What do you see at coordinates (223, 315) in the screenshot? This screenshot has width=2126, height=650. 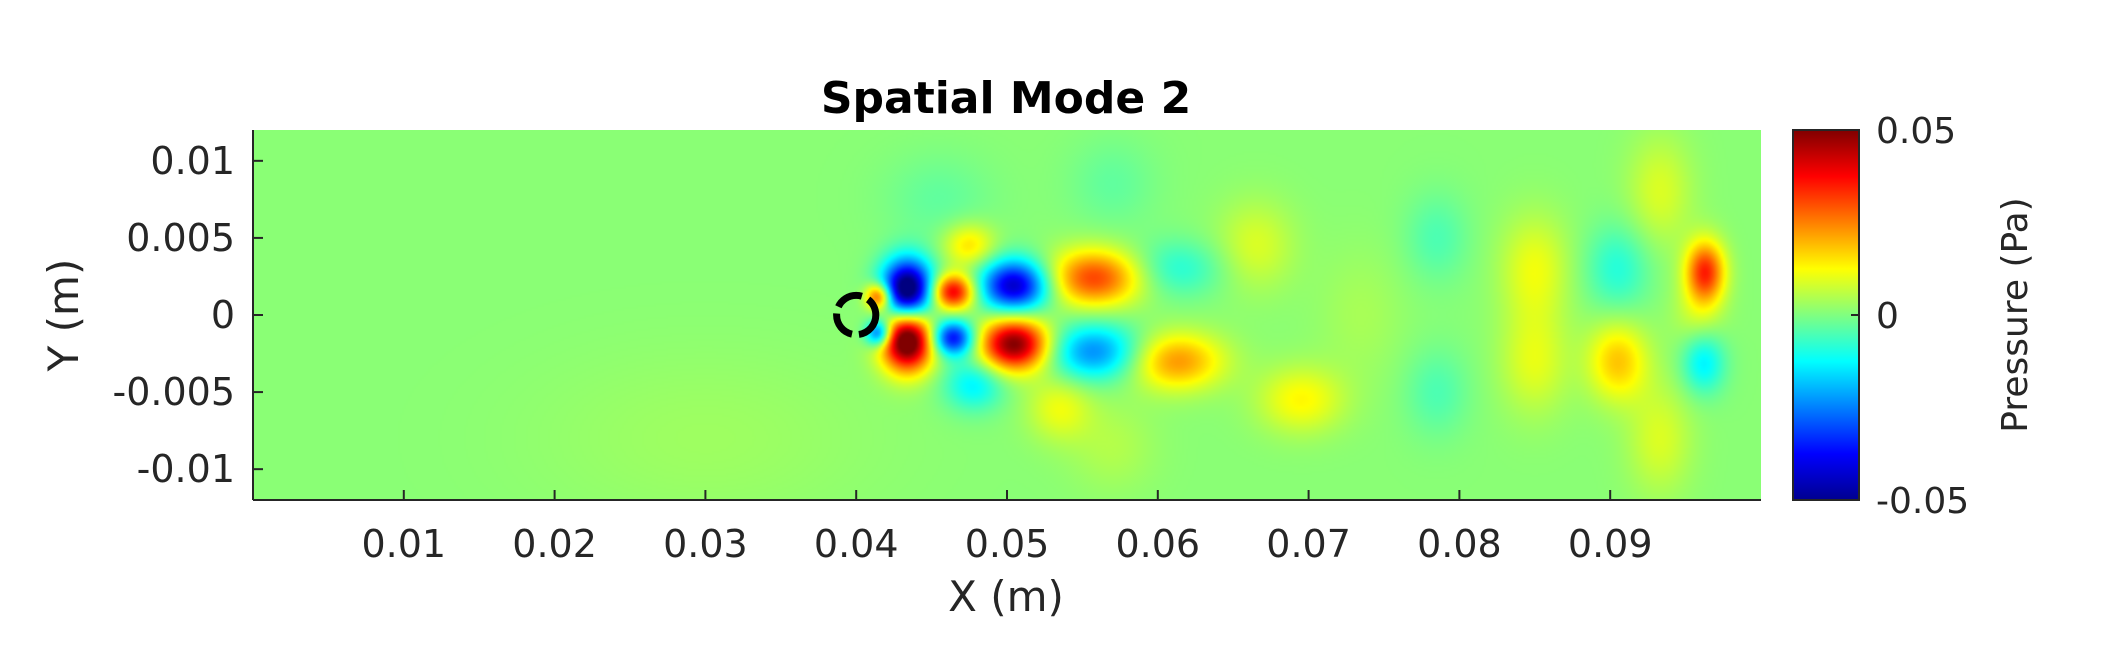 I see `y-tick-label: 0` at bounding box center [223, 315].